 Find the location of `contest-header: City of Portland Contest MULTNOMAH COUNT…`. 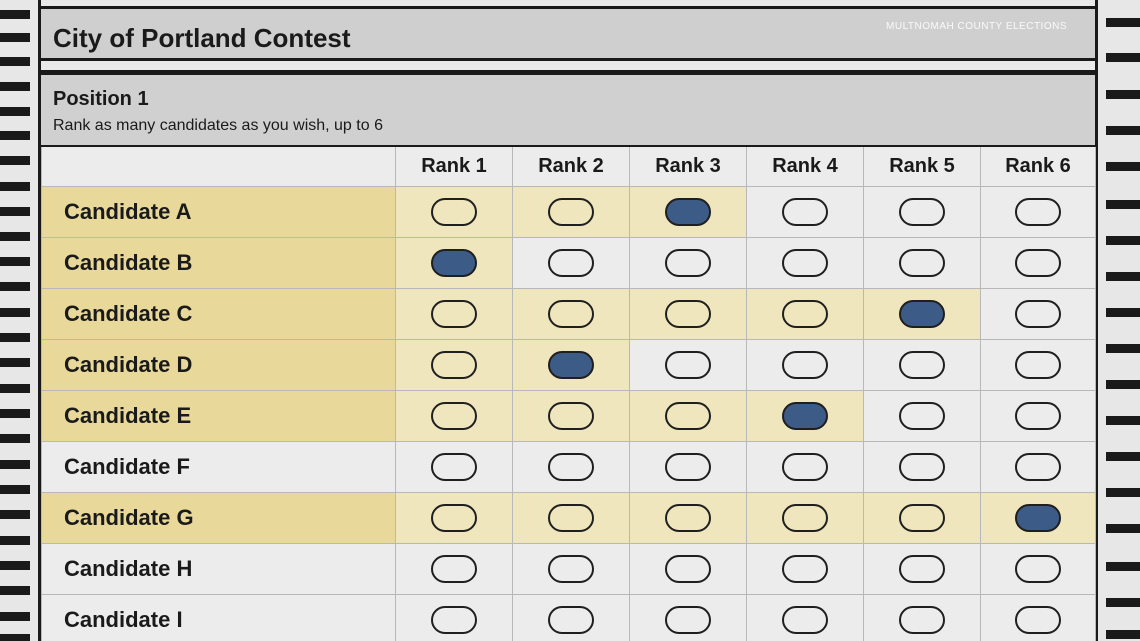

contest-header: City of Portland Contest MULTNOMAH COUNT… is located at coordinates (568, 33).